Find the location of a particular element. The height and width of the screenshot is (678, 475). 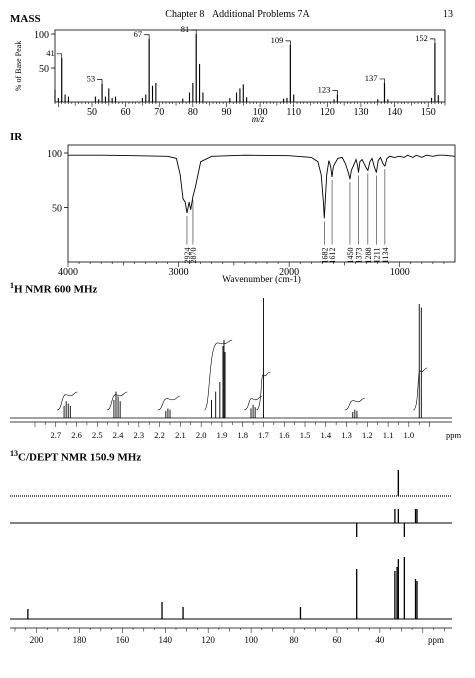

mass-peak-label: 137 is located at coordinates (371, 78).